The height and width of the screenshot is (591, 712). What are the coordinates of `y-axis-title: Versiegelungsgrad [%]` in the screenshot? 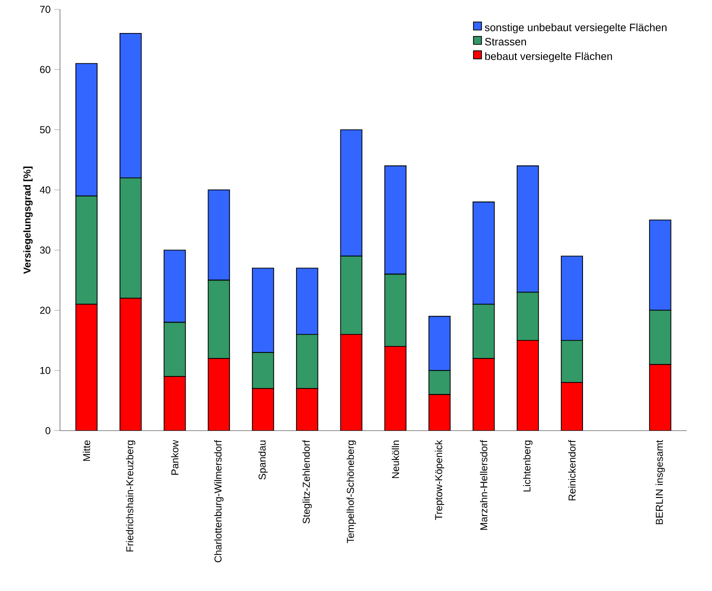 It's located at (28, 220).